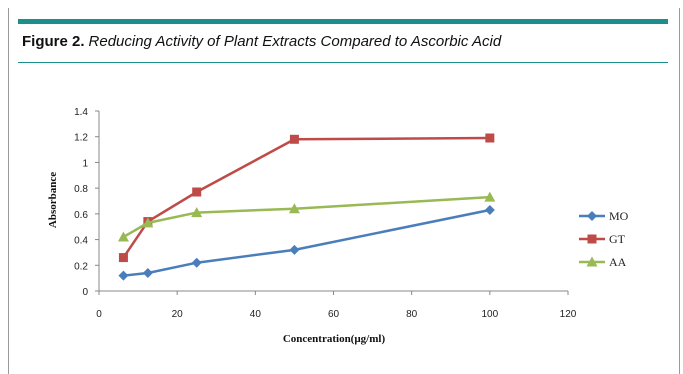 Image resolution: width=683 pixels, height=374 pixels. I want to click on y-axis-title: Absorbance, so click(53, 200).